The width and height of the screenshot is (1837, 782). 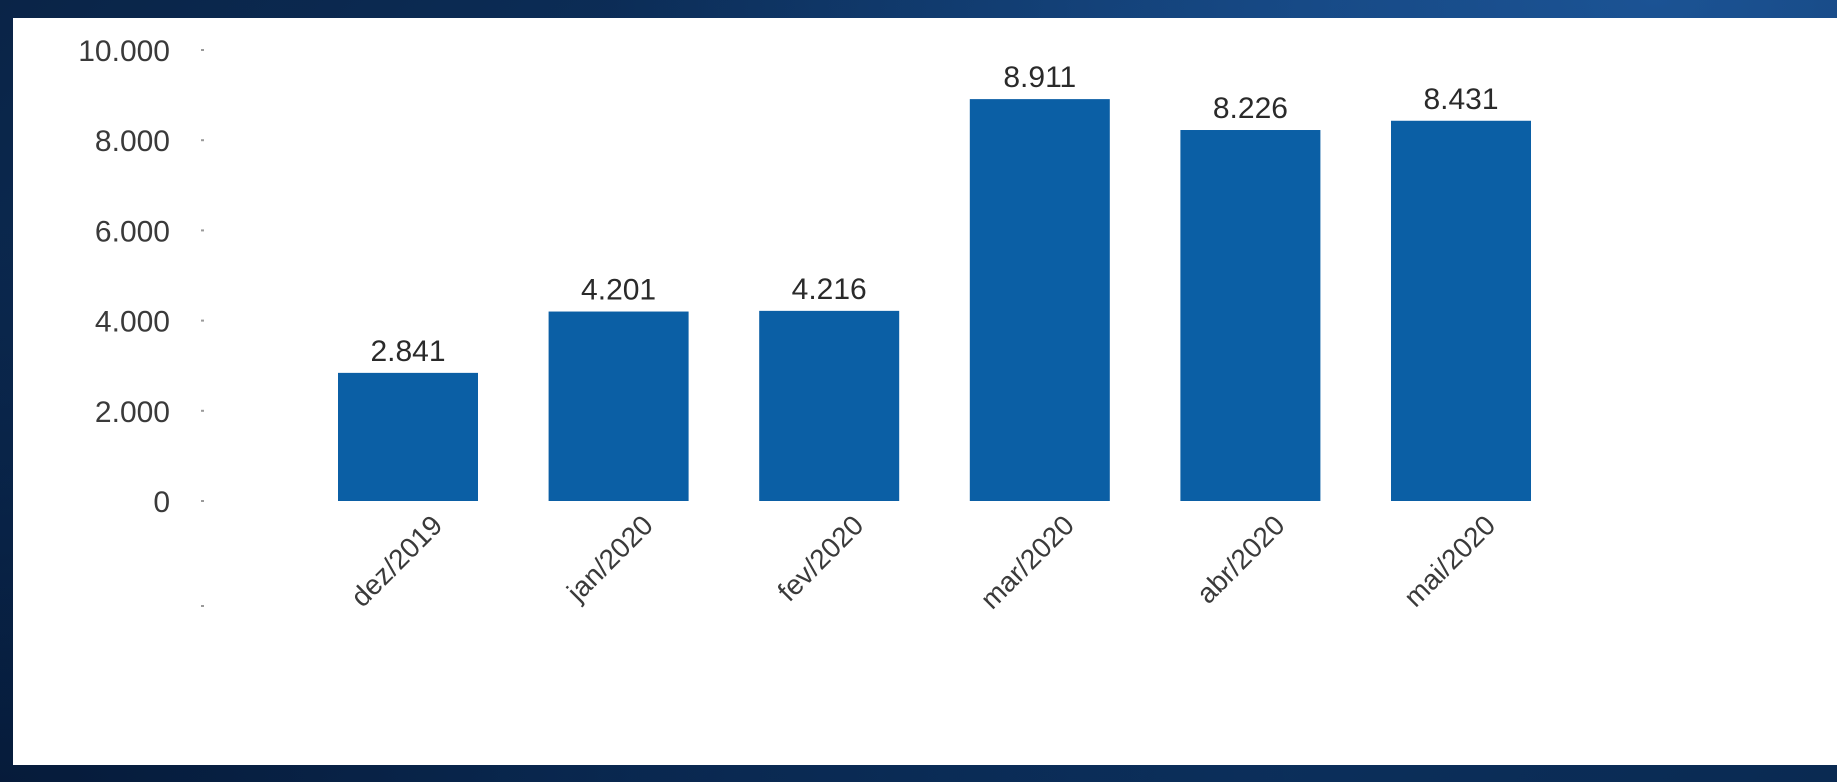 What do you see at coordinates (132, 141) in the screenshot?
I see `y-tick-label: 8.000` at bounding box center [132, 141].